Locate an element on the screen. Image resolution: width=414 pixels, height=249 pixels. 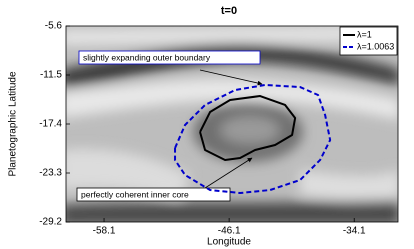
legend-label: λ=1 is located at coordinates (364, 34).